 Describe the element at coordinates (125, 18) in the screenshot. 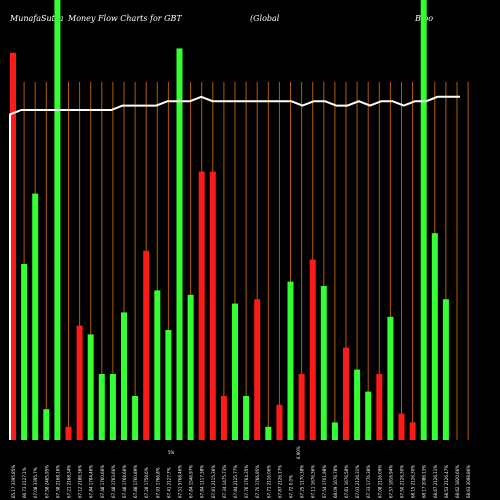

I see `chart-title: Money Flow Charts for GBT` at that location.